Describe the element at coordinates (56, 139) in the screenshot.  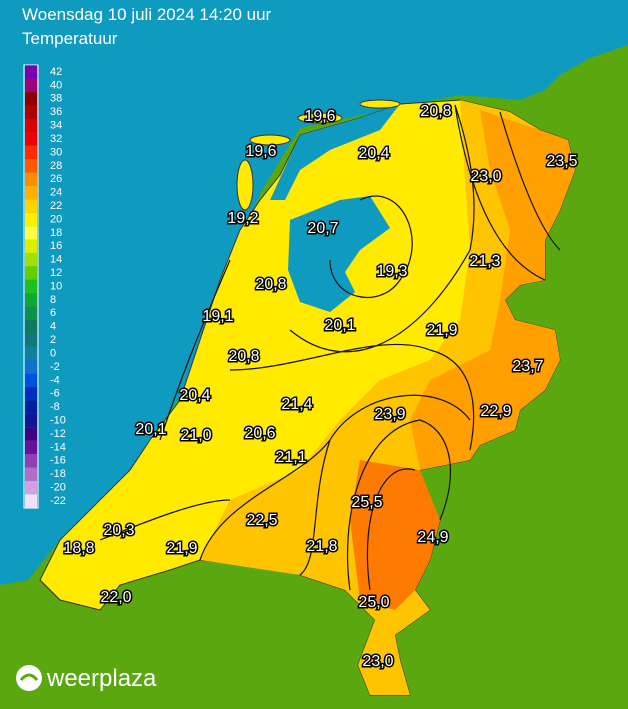
I see `legend-label: 32` at that location.